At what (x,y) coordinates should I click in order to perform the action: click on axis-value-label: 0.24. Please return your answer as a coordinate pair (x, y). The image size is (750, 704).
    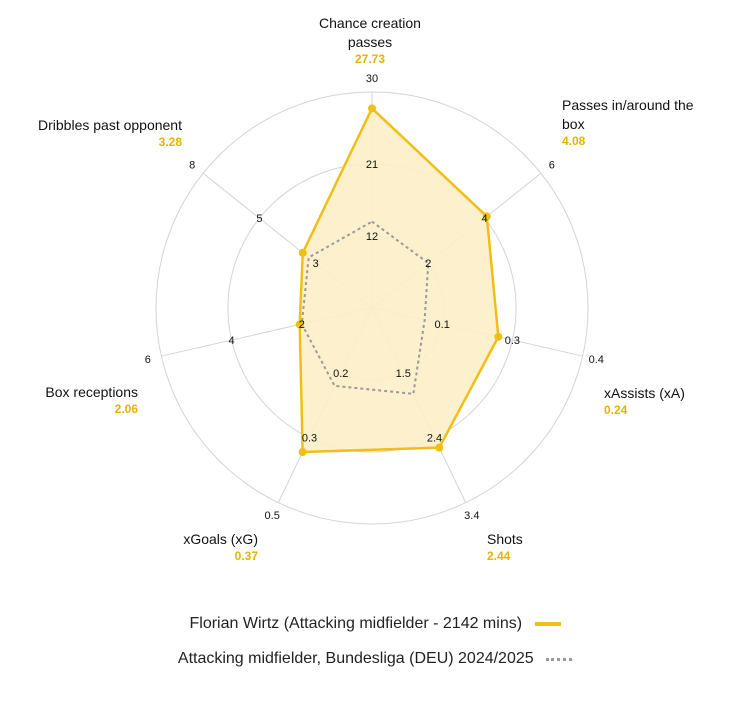
    Looking at the image, I should click on (616, 410).